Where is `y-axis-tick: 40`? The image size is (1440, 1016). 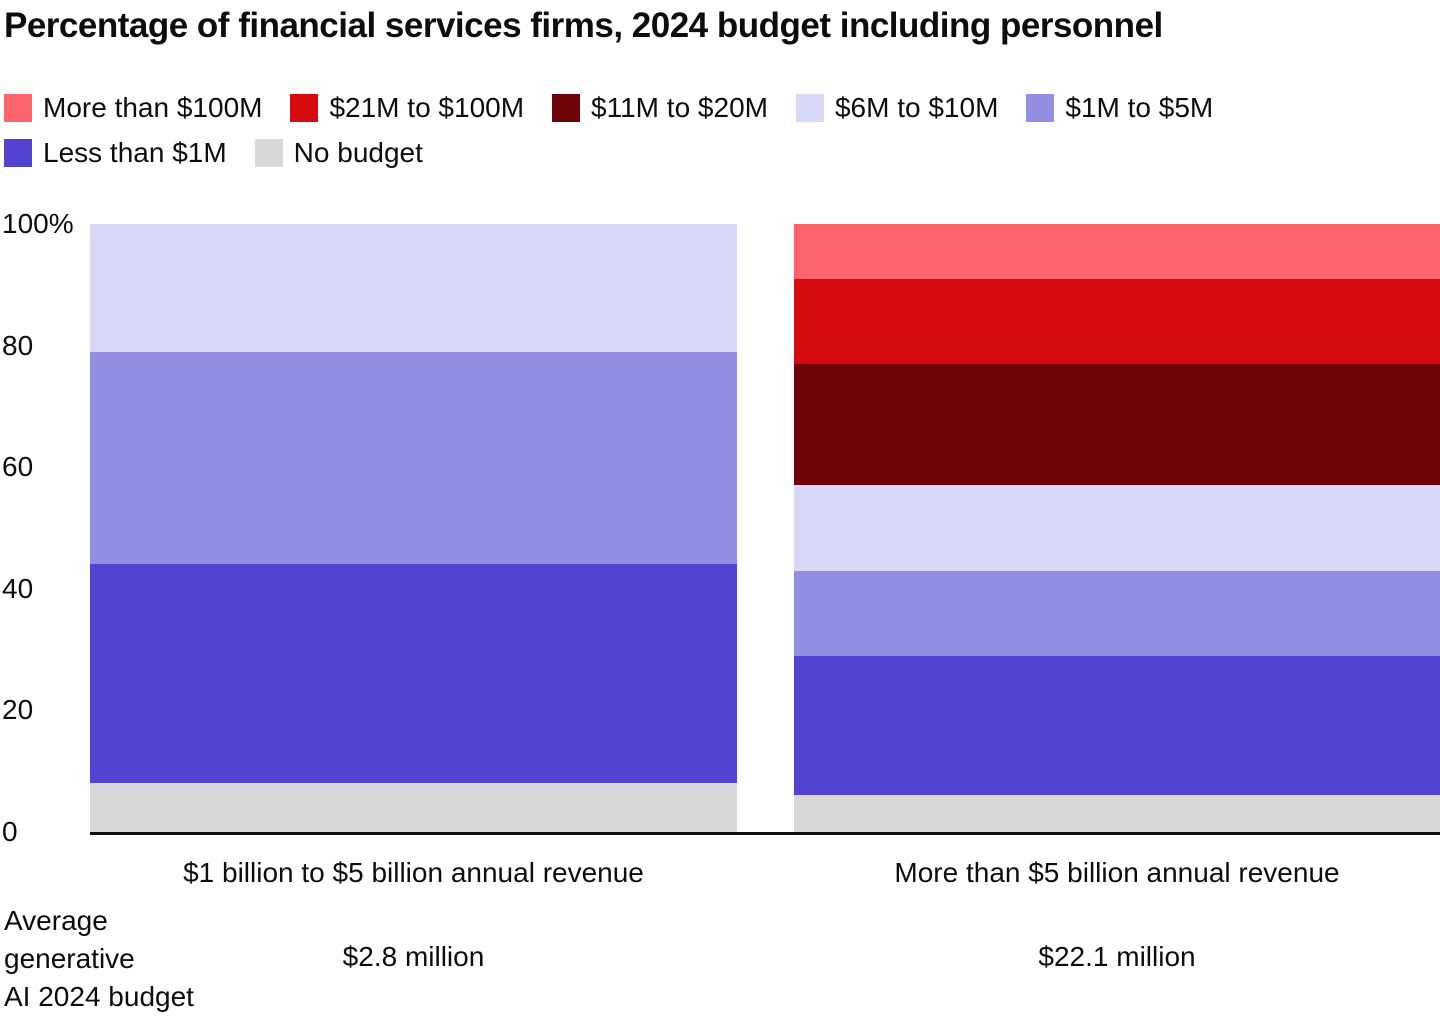
y-axis-tick: 40 is located at coordinates (18, 588).